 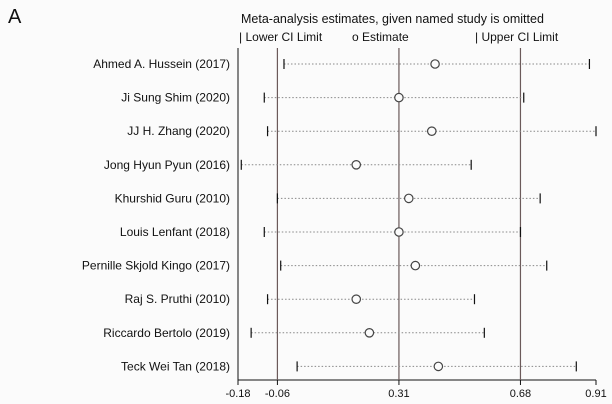 I want to click on study-label-2: JJ H. Zhang (2020), so click(x=178, y=131).